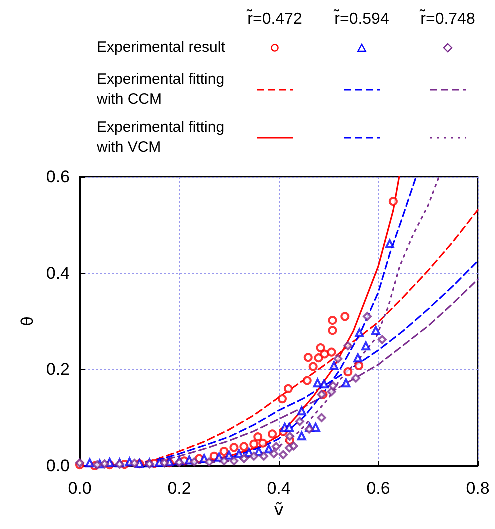 The image size is (495, 529). Describe the element at coordinates (161, 138) in the screenshot. I see `text: Experimental fitting with VCM` at that location.